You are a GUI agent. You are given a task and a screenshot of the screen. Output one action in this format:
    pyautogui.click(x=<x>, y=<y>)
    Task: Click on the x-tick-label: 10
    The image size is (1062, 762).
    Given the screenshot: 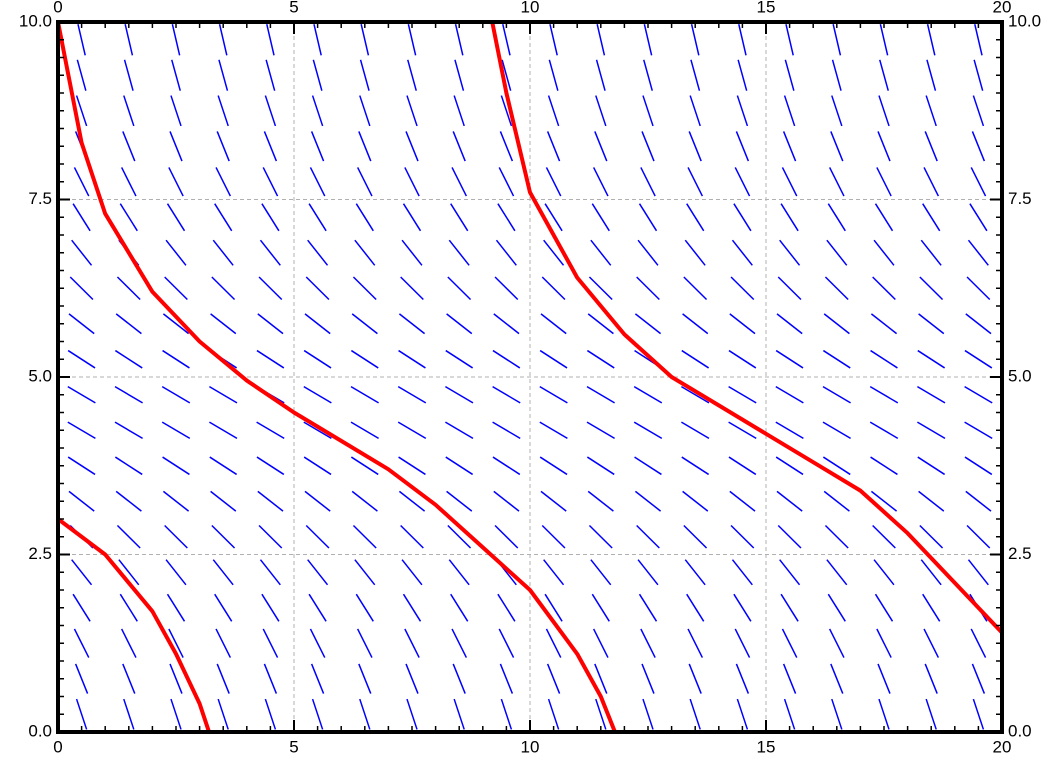 What is the action you would take?
    pyautogui.click(x=530, y=746)
    